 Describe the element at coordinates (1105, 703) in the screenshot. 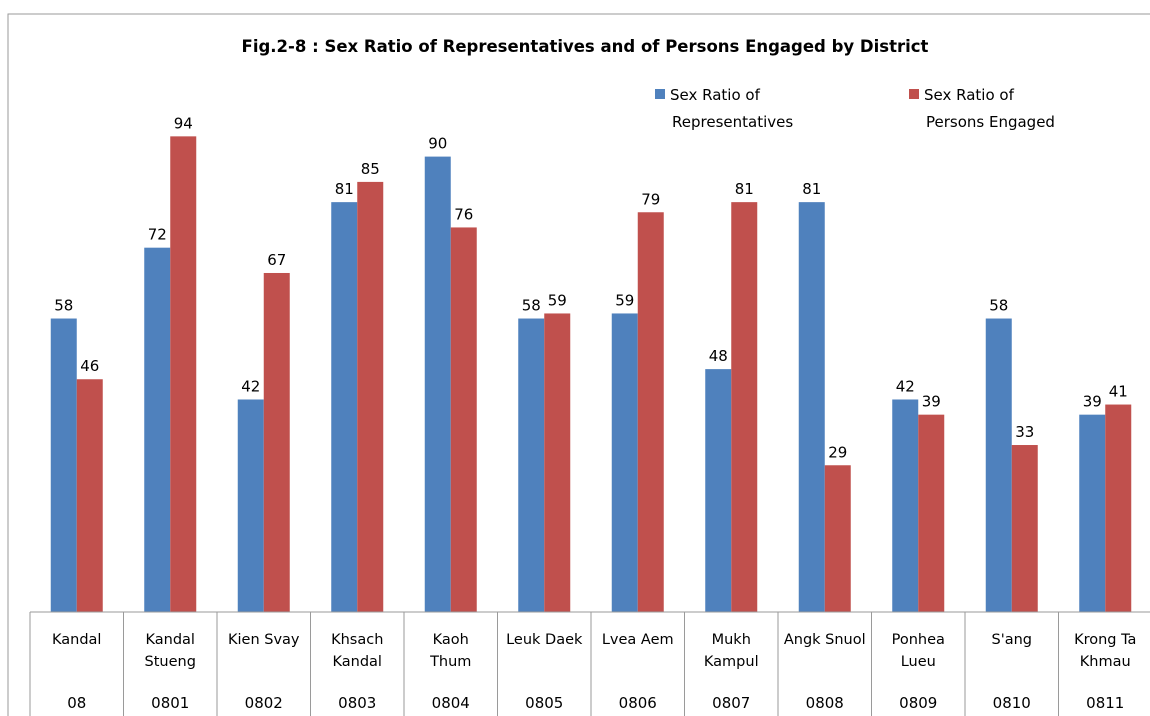

I see `category-code-0811: 0811` at that location.